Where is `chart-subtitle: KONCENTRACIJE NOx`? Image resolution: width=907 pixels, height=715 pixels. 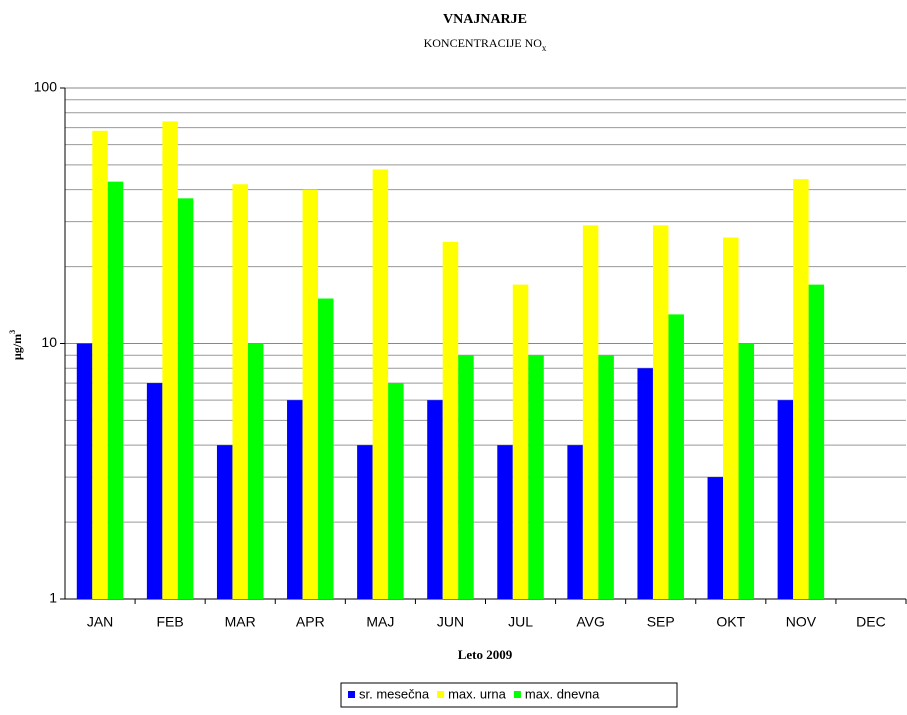
chart-subtitle: KONCENTRACIJE NOx is located at coordinates (485, 44).